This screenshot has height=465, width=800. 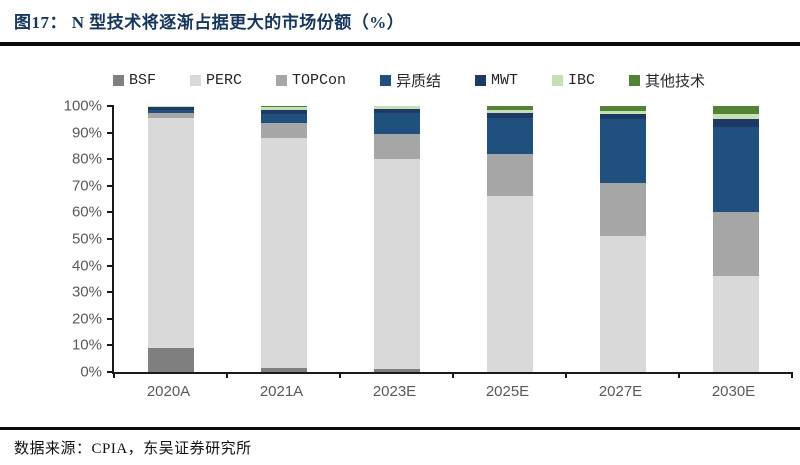 I want to click on footer-divider, so click(x=400, y=428).